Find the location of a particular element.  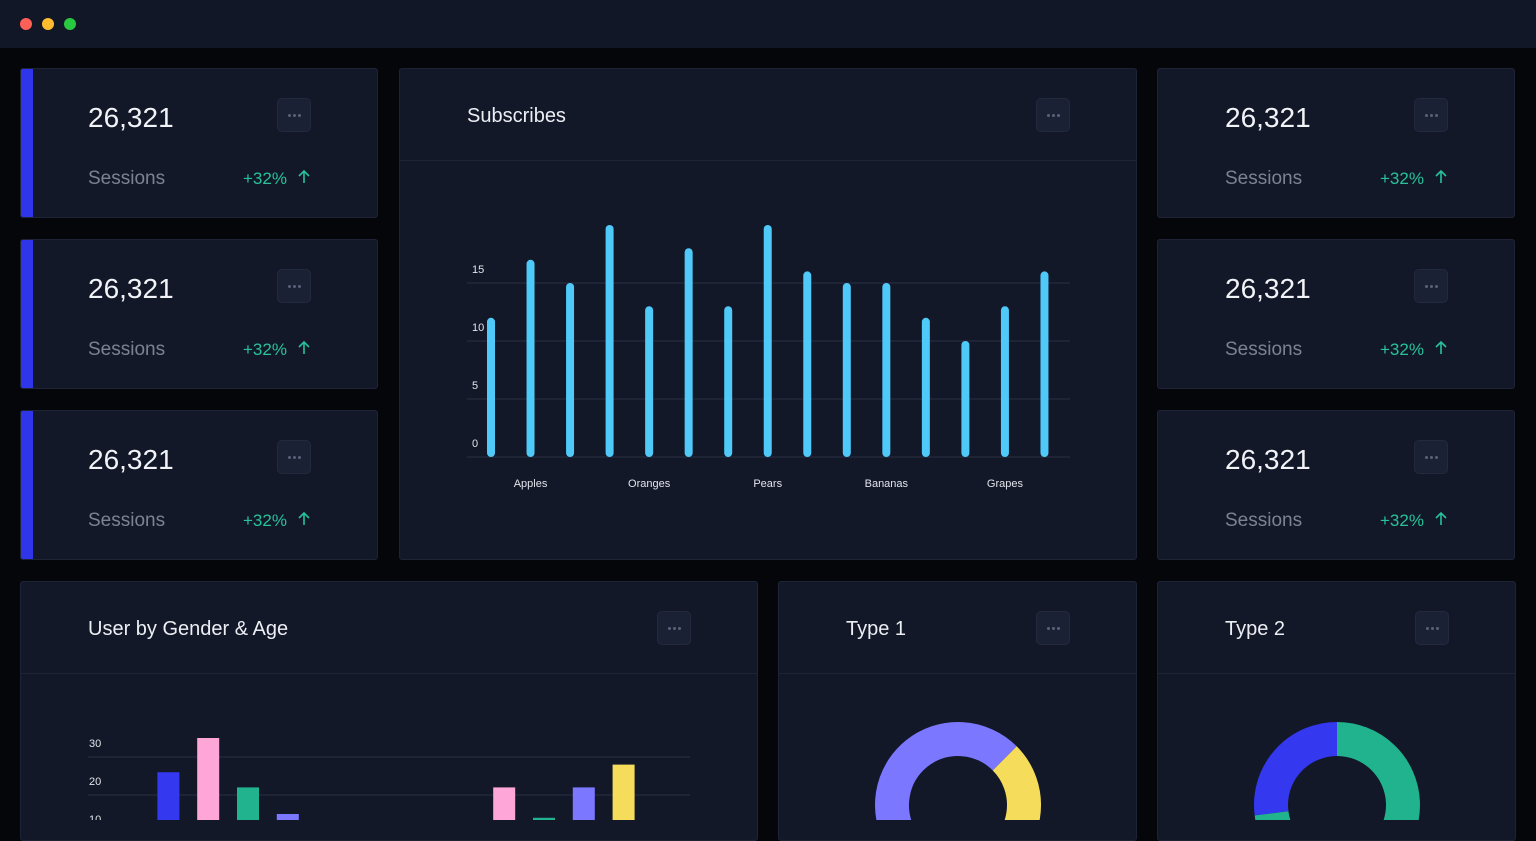

y-tick-label: 20 is located at coordinates (95, 782).